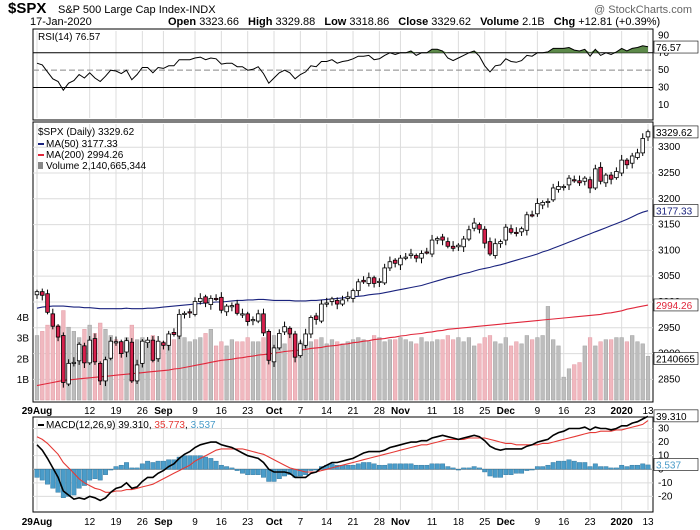  What do you see at coordinates (669, 199) in the screenshot?
I see `price-tick-label: 3200` at bounding box center [669, 199].